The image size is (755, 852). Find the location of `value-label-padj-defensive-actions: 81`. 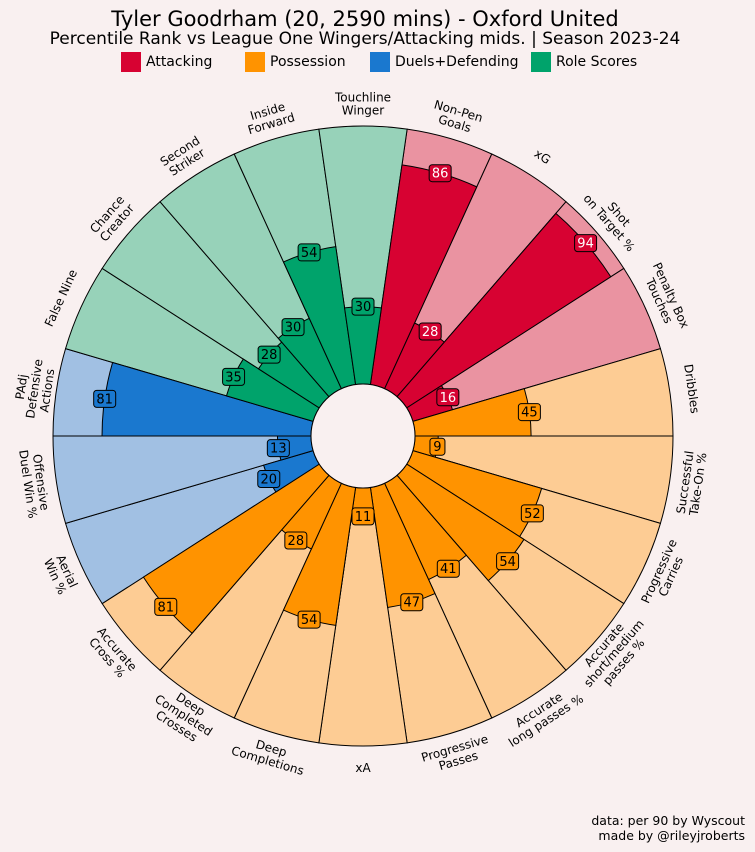

value-label-padj-defensive-actions: 81 is located at coordinates (105, 398).